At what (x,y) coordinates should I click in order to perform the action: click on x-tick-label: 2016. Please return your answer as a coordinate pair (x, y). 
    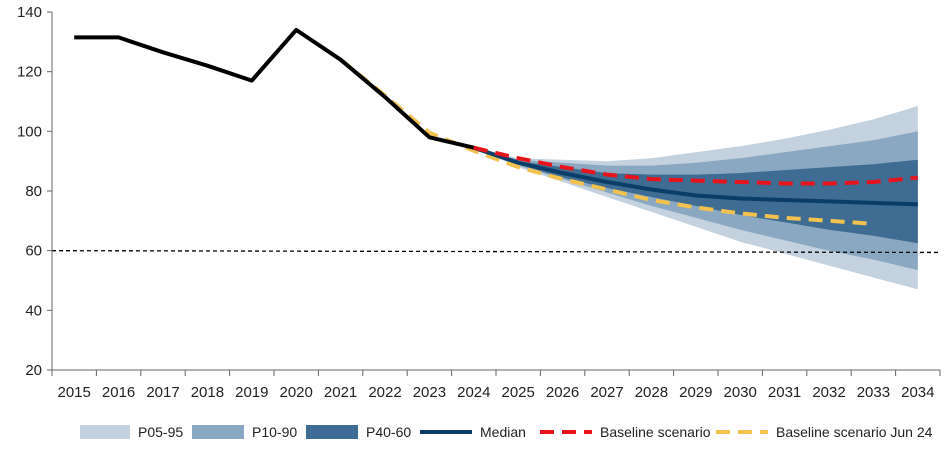
    Looking at the image, I should click on (118, 392).